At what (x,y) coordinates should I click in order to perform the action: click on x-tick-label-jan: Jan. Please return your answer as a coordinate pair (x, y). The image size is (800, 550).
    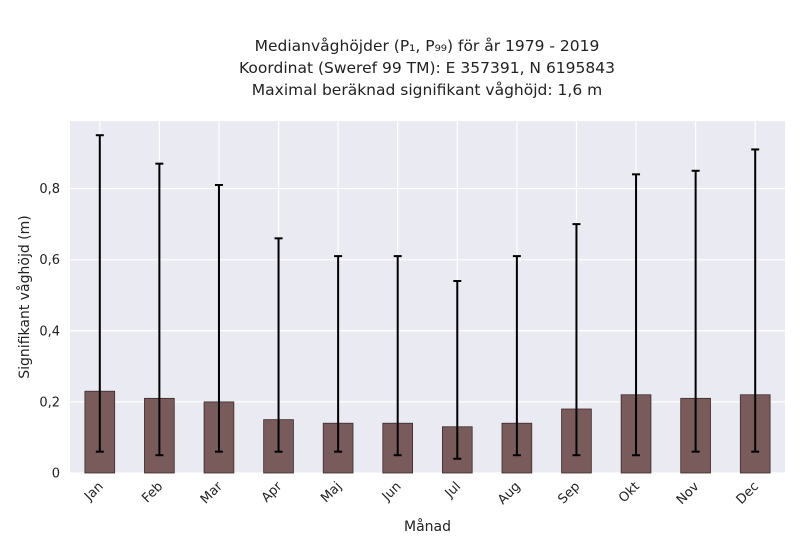
    Looking at the image, I should click on (93, 491).